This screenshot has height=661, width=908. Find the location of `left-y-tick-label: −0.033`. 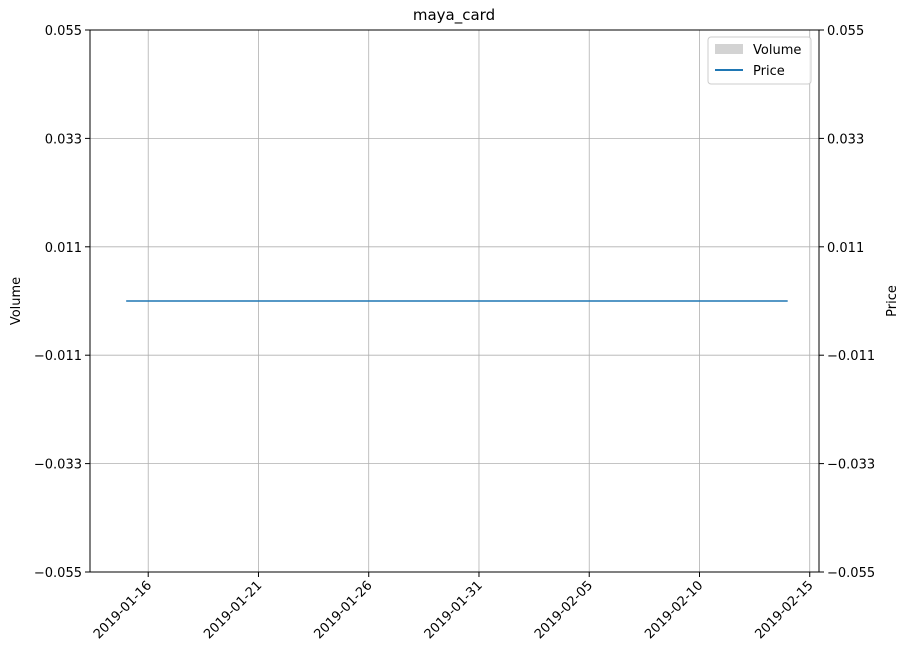

left-y-tick-label: −0.033 is located at coordinates (58, 465).